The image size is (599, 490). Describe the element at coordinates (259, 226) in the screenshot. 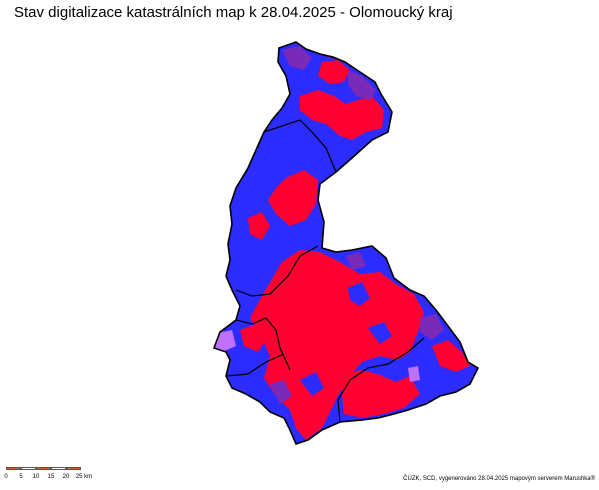

I see `digitized-area-west` at that location.